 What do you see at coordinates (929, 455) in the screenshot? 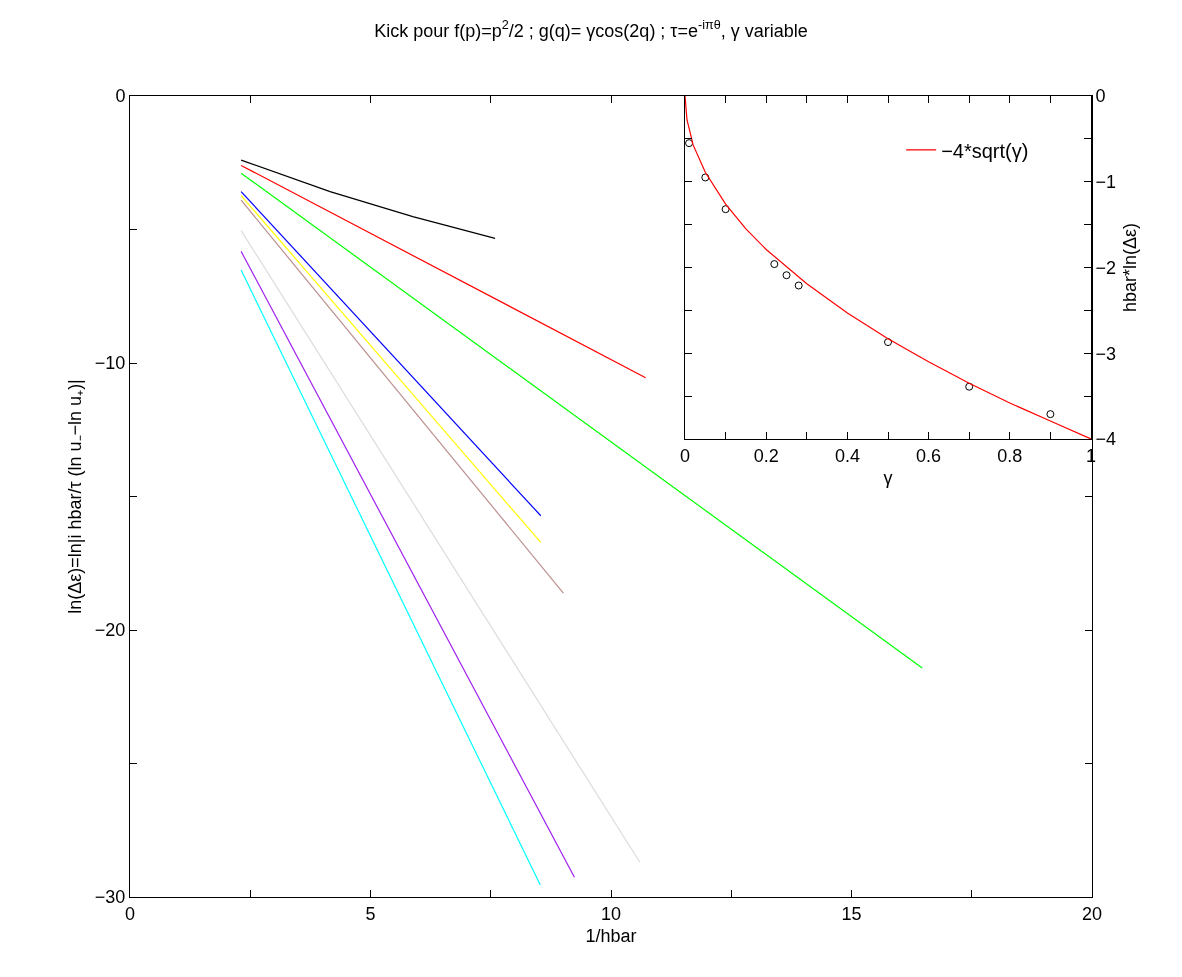
I see `x-tick-label: 0.6` at bounding box center [929, 455].